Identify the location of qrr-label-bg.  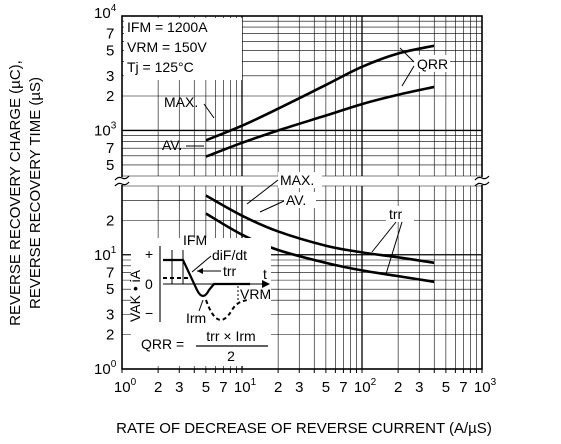
(432, 63).